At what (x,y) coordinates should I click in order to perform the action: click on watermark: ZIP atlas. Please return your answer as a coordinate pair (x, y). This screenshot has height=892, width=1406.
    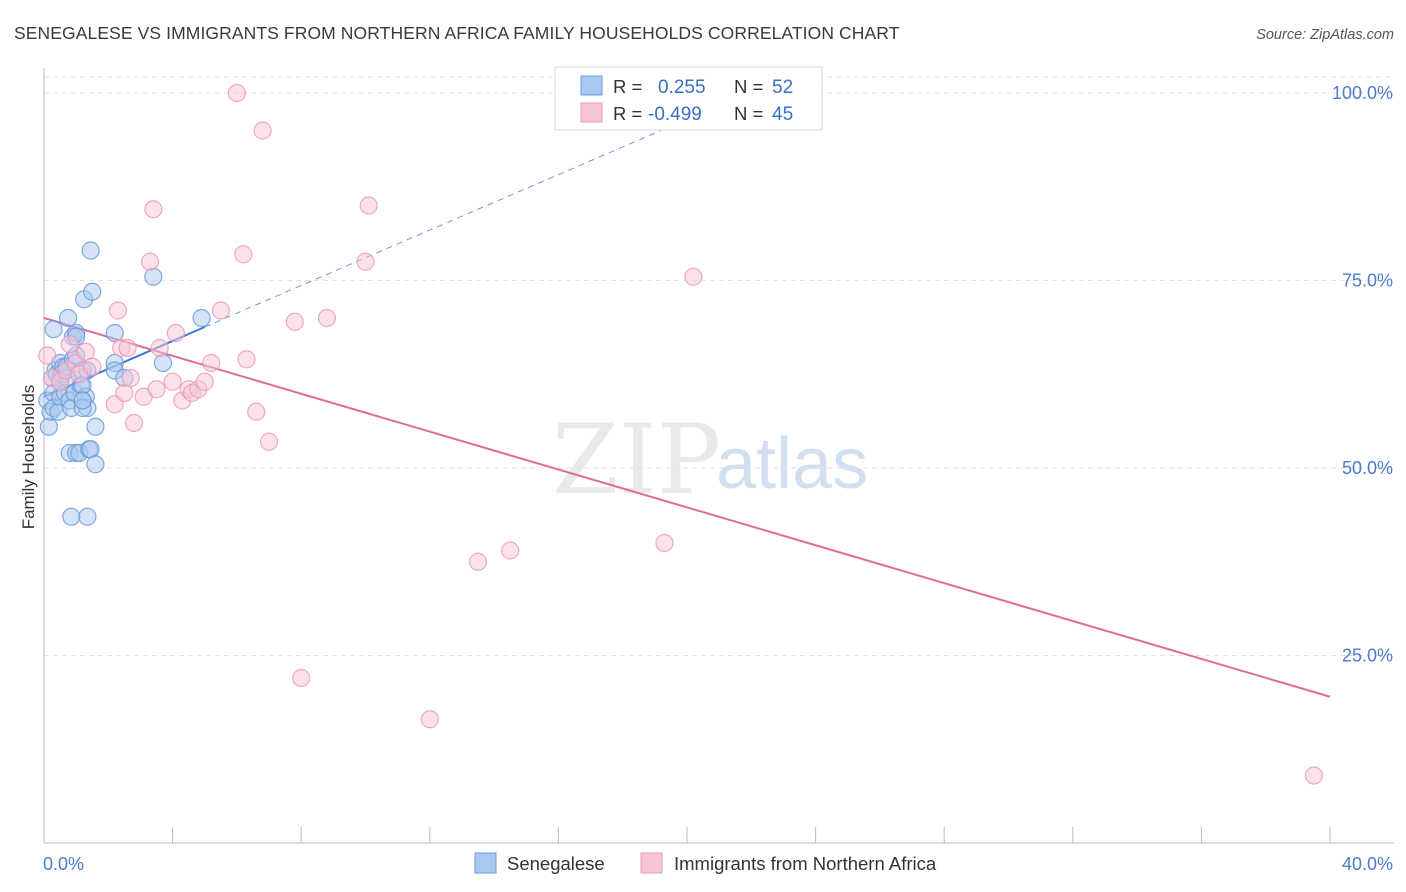
    Looking at the image, I should click on (710, 460).